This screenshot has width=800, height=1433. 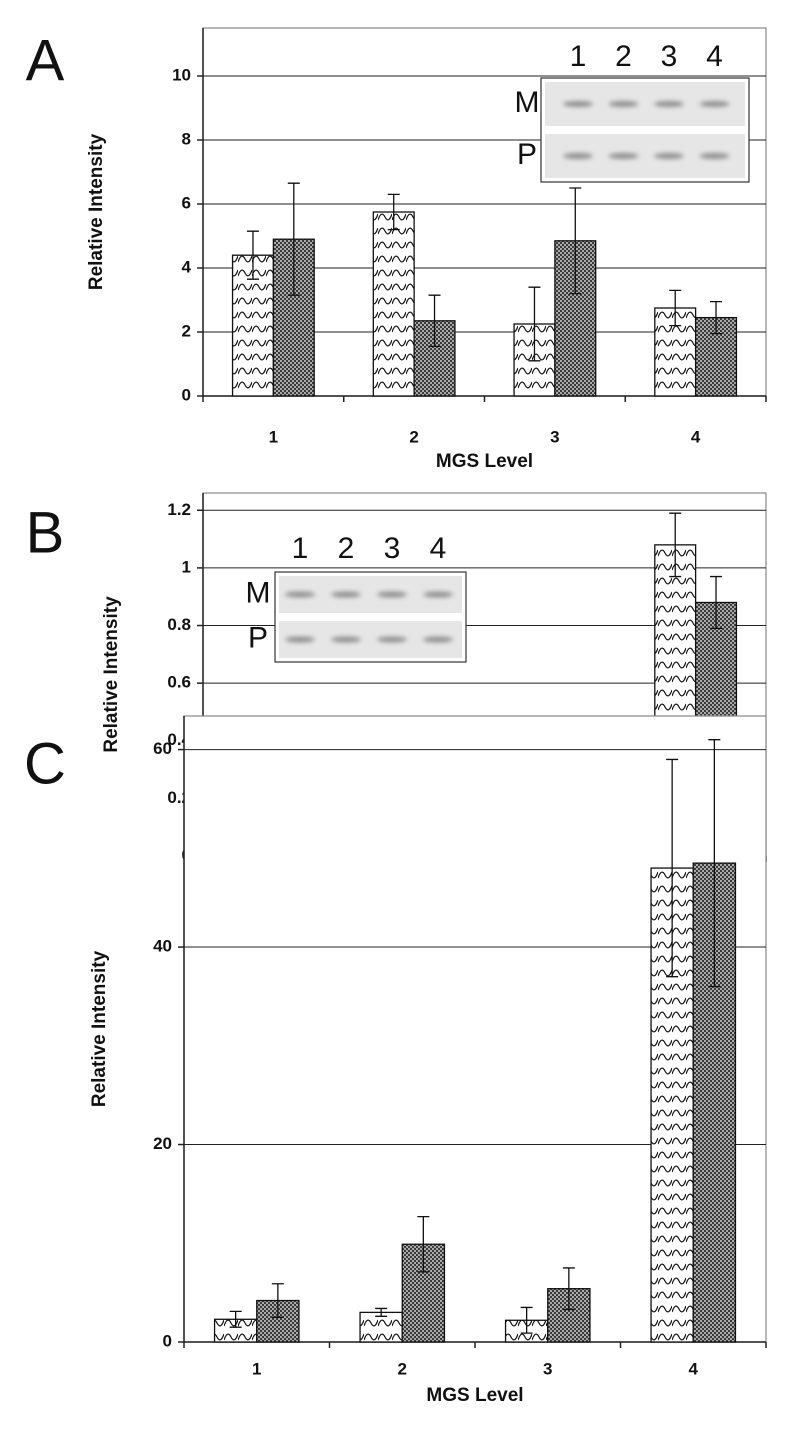 I want to click on panel-label: A, so click(x=45, y=60).